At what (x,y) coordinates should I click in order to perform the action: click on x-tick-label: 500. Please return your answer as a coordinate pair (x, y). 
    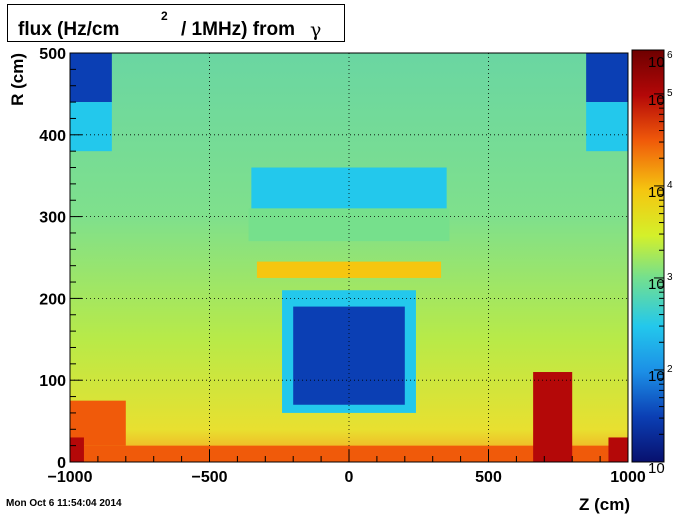
    Looking at the image, I should click on (488, 477).